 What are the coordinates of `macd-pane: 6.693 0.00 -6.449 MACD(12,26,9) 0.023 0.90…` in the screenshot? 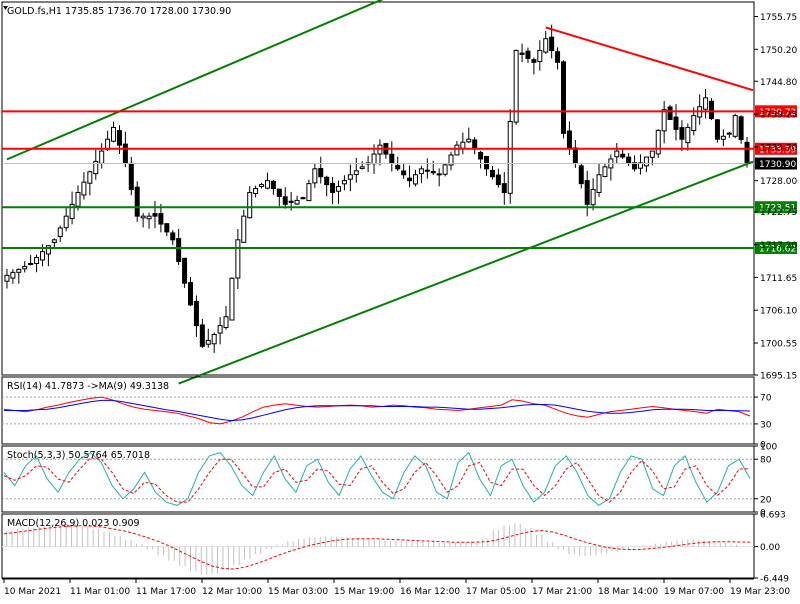 It's located at (395, 548).